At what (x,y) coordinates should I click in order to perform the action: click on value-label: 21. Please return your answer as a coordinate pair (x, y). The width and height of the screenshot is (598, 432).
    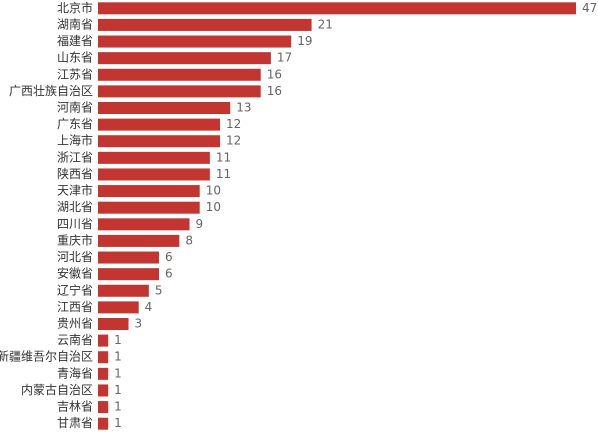
    Looking at the image, I should click on (325, 24).